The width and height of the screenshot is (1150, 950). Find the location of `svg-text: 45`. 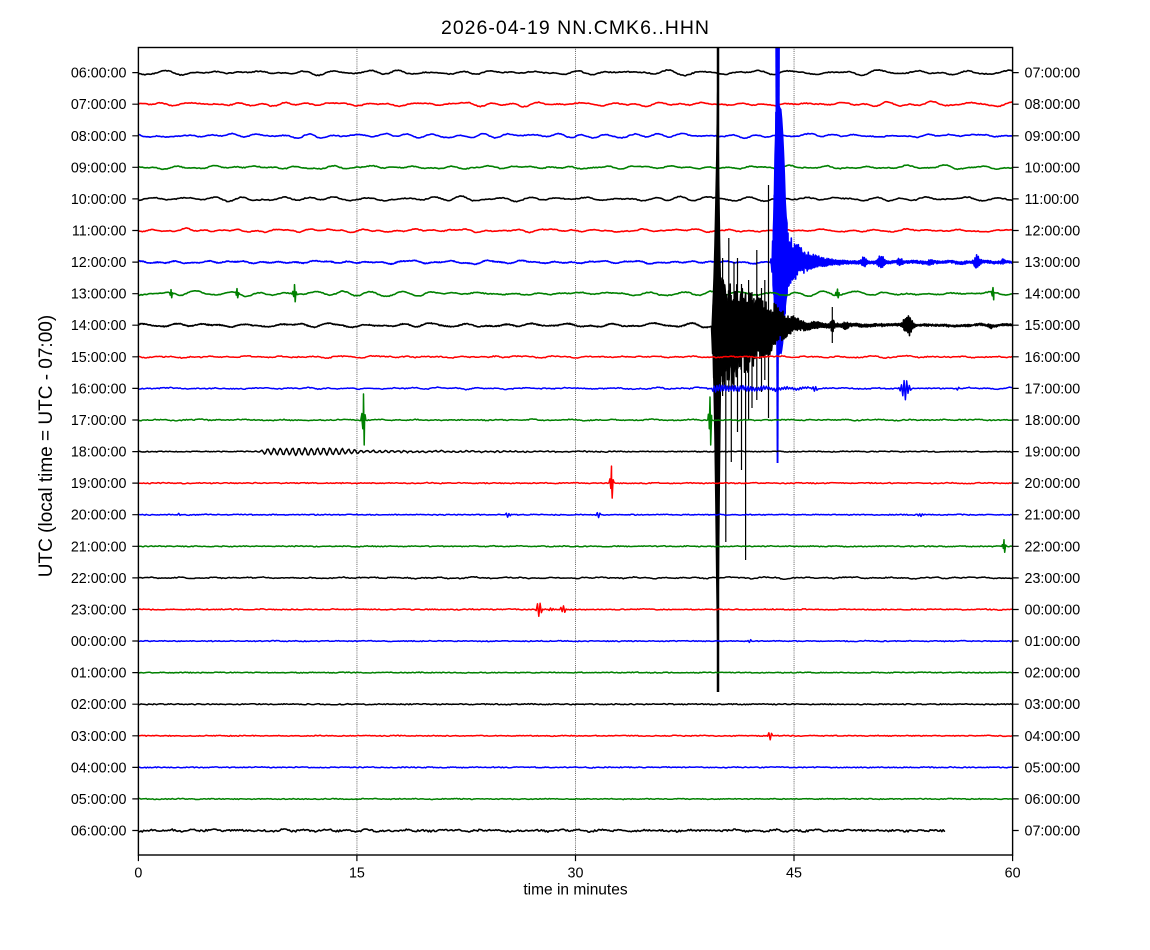

svg-text: 45 is located at coordinates (794, 874).